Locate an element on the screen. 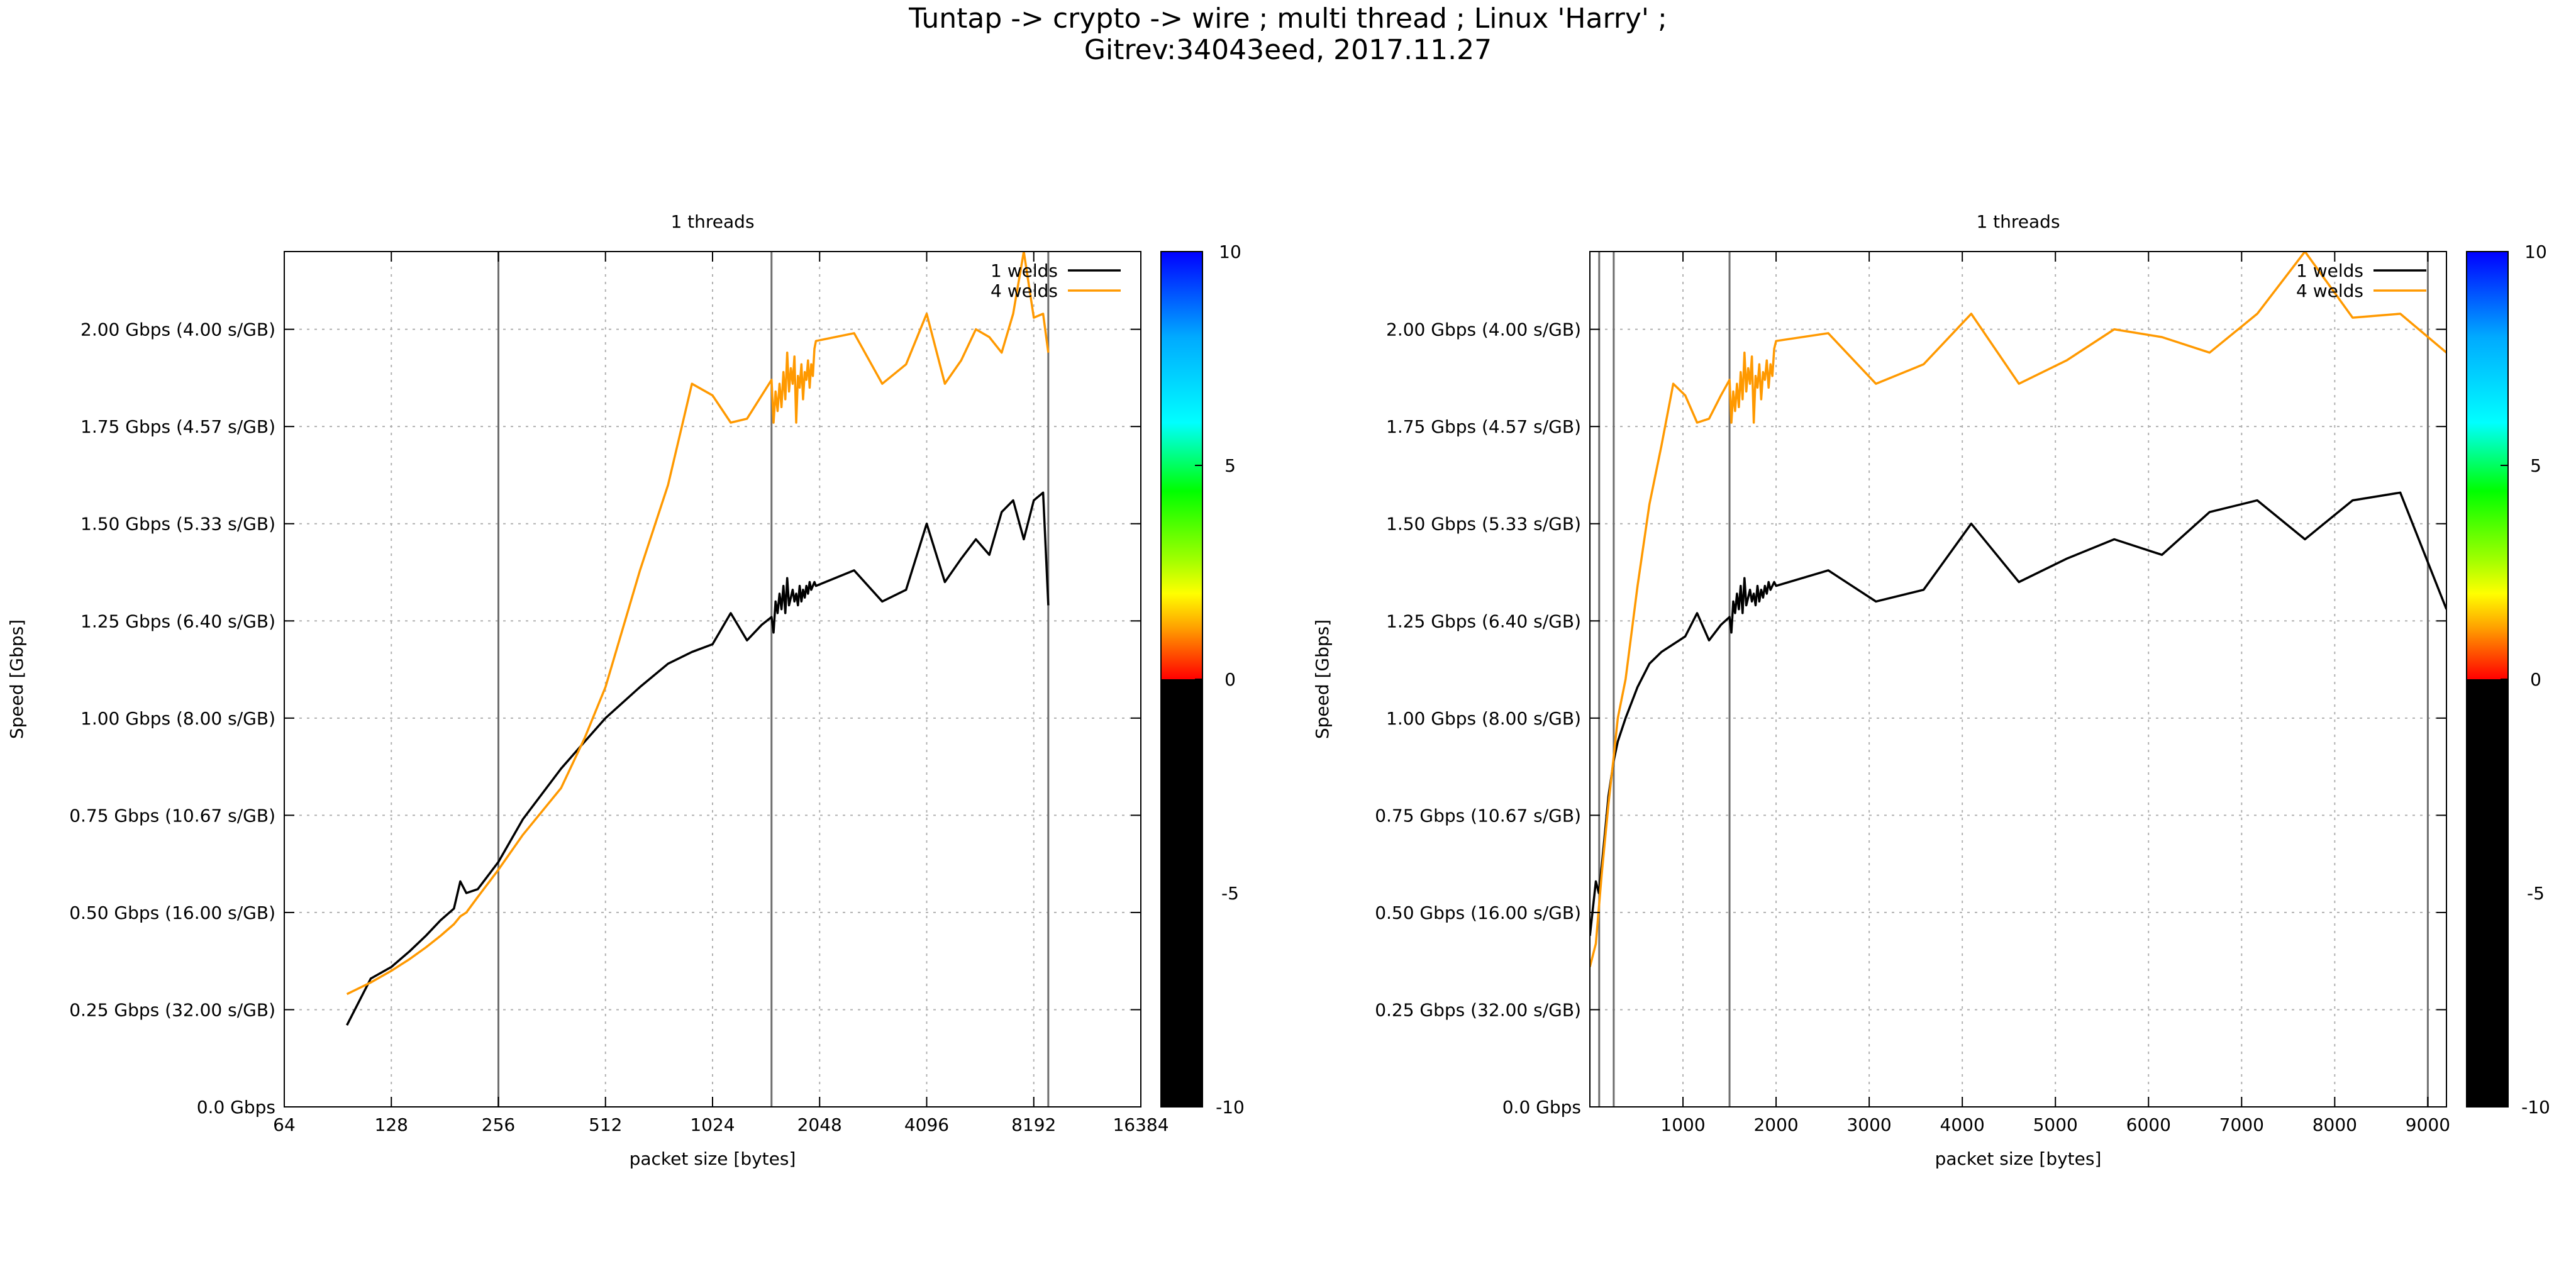 This screenshot has height=1288, width=2576. x-tick-label: 4096 is located at coordinates (926, 1124).